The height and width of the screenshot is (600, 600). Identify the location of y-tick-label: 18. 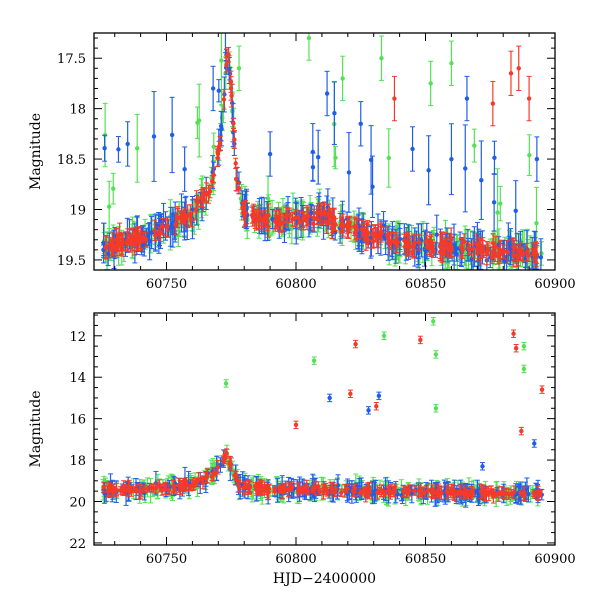
(77, 110).